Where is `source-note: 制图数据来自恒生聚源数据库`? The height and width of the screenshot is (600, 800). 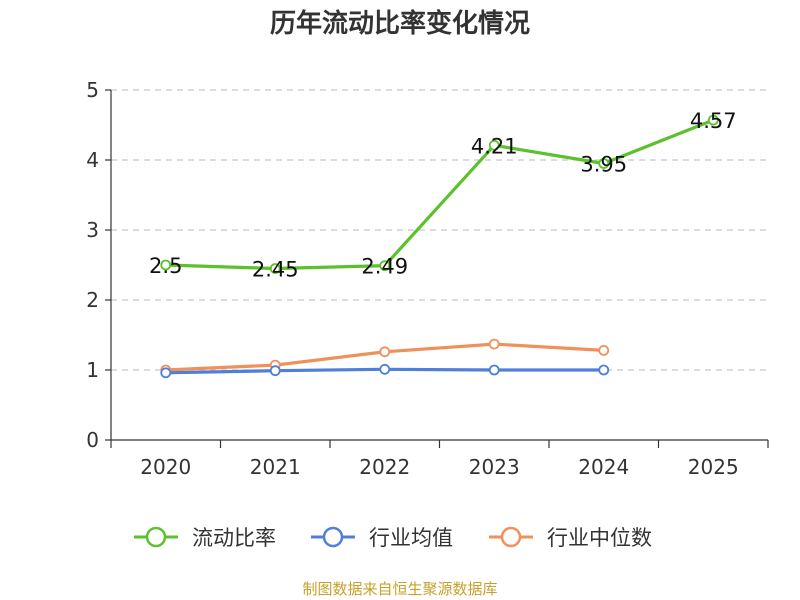 source-note: 制图数据来自恒生聚源数据库 is located at coordinates (399, 589).